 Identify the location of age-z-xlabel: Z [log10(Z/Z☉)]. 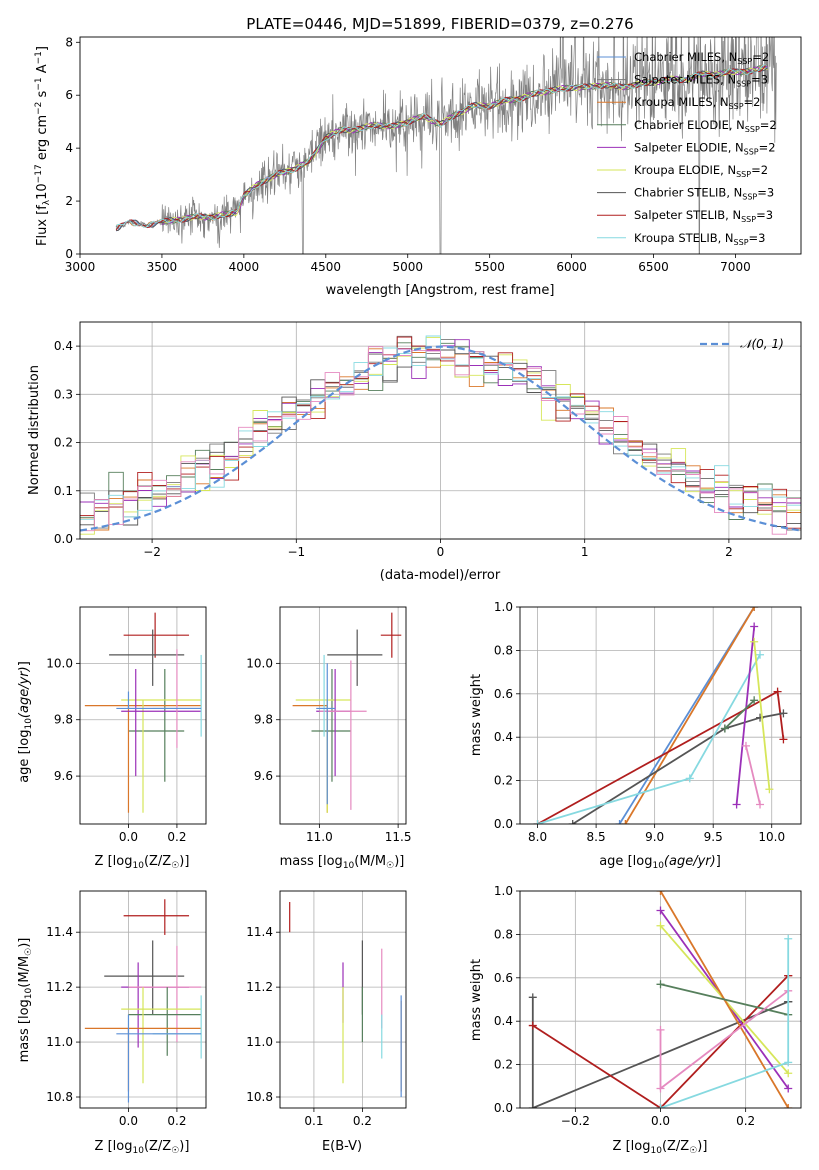
(142, 862).